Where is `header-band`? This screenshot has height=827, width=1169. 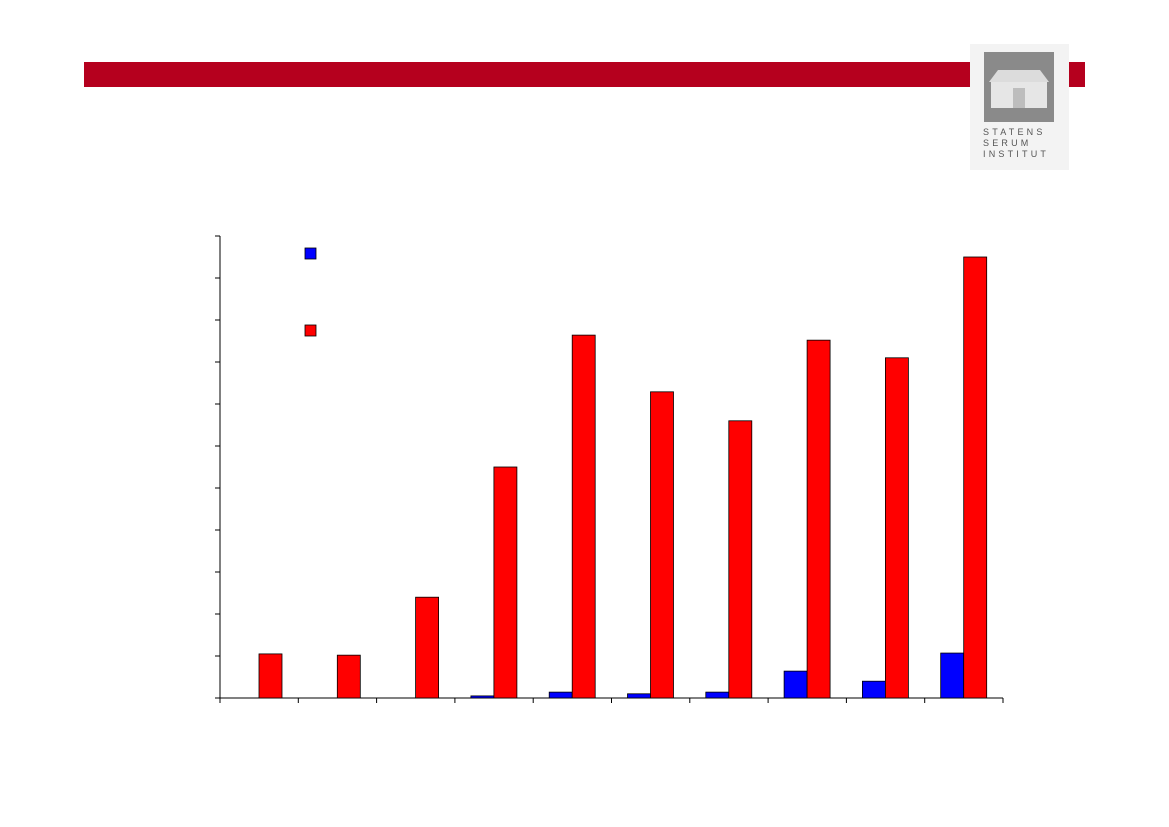 header-band is located at coordinates (527, 74).